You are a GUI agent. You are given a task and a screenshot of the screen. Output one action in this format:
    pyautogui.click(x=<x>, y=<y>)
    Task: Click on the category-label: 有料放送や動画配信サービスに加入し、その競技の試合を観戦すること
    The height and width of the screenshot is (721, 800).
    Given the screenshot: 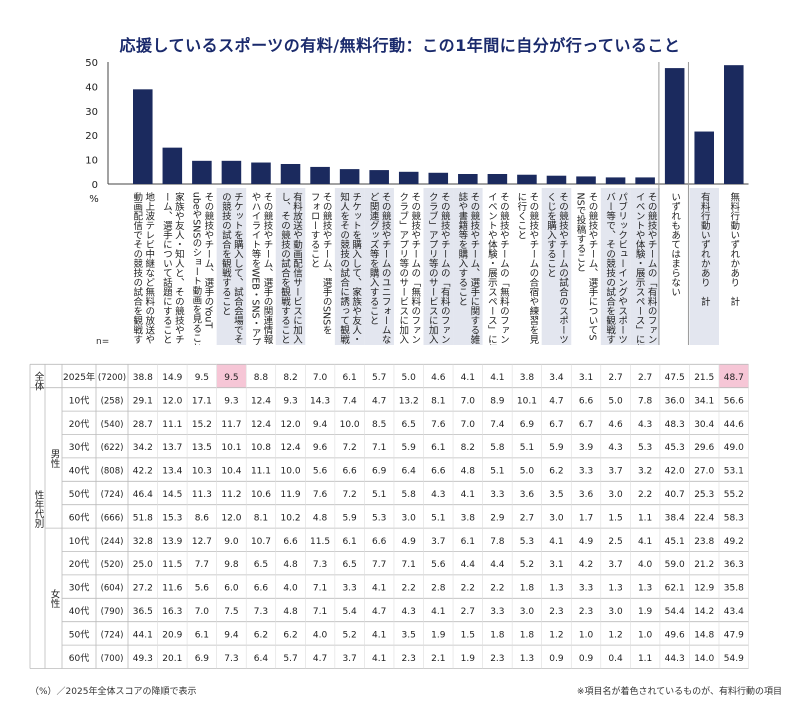 What is the action you would take?
    pyautogui.click(x=291, y=267)
    